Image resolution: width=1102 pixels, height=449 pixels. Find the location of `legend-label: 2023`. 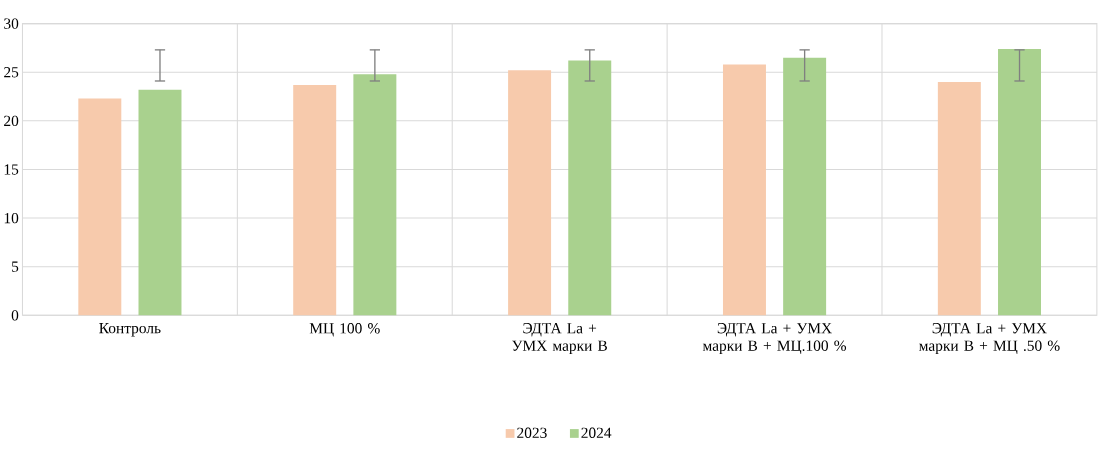

legend-label: 2023 is located at coordinates (532, 433).